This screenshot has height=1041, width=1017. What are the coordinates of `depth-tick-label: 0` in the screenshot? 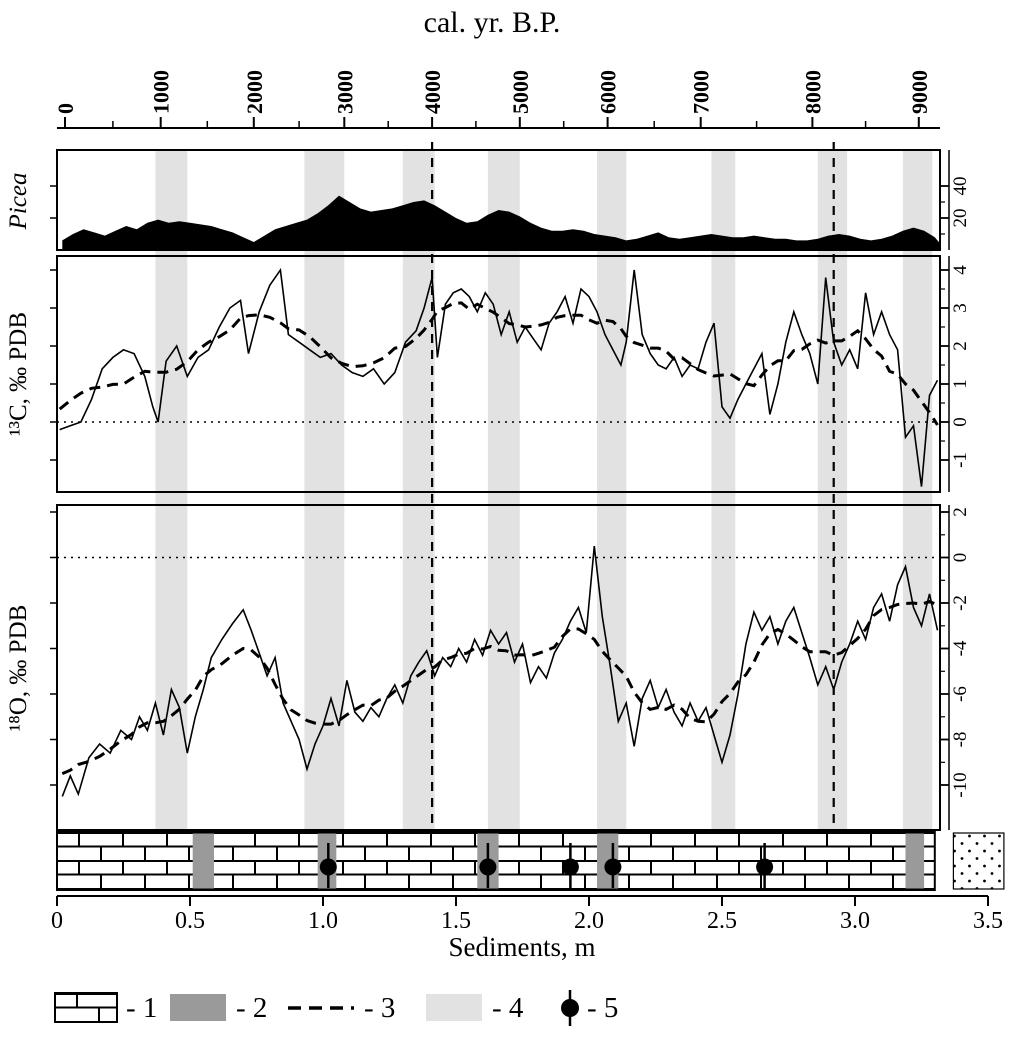 It's located at (57, 921).